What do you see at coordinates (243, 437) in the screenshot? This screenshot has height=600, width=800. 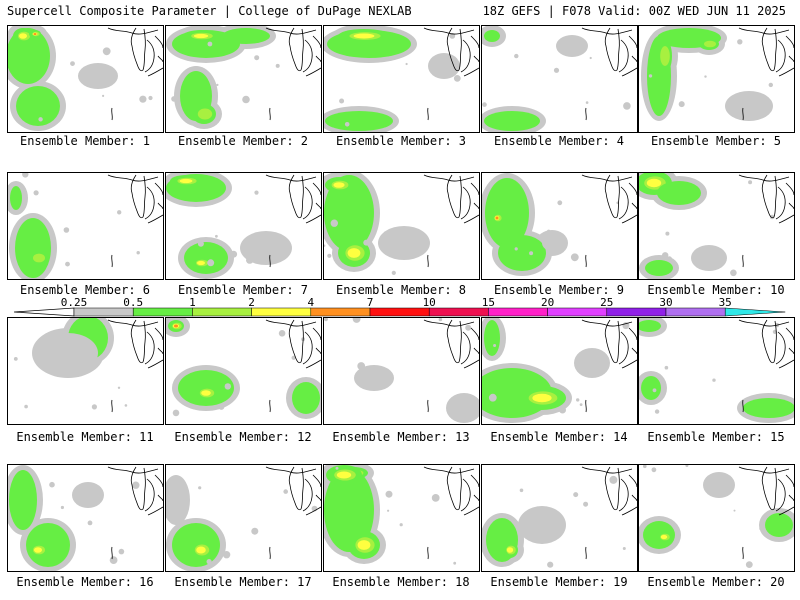 I see `panel-caption: Ensemble Member: 12` at bounding box center [243, 437].